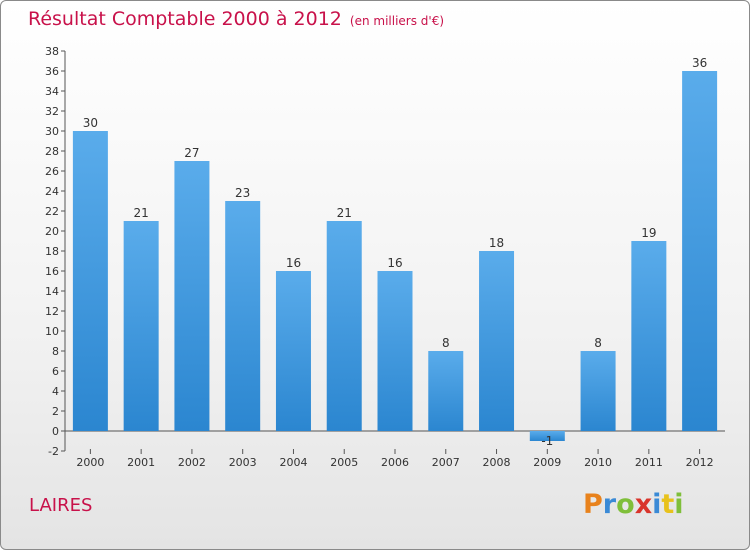  What do you see at coordinates (649, 462) in the screenshot?
I see `x-tick-label: 2011` at bounding box center [649, 462].